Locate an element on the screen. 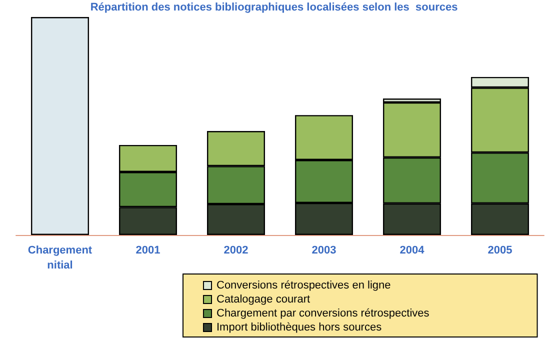 Image resolution: width=548 pixels, height=339 pixels. x-tick-label: 2003 is located at coordinates (324, 250).